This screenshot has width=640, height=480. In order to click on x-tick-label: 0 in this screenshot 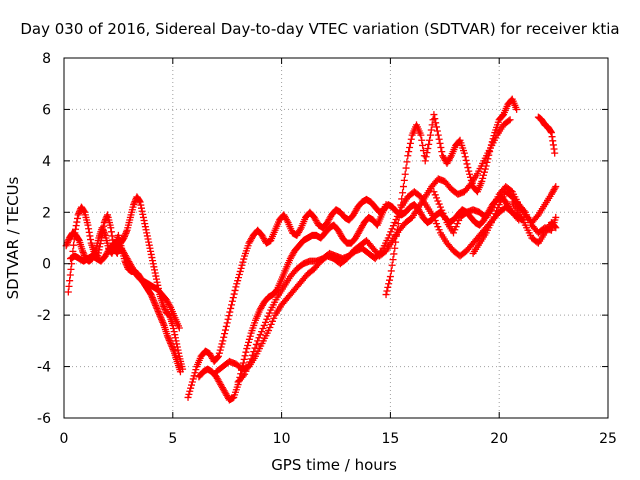, I will do `click(64, 439)`.